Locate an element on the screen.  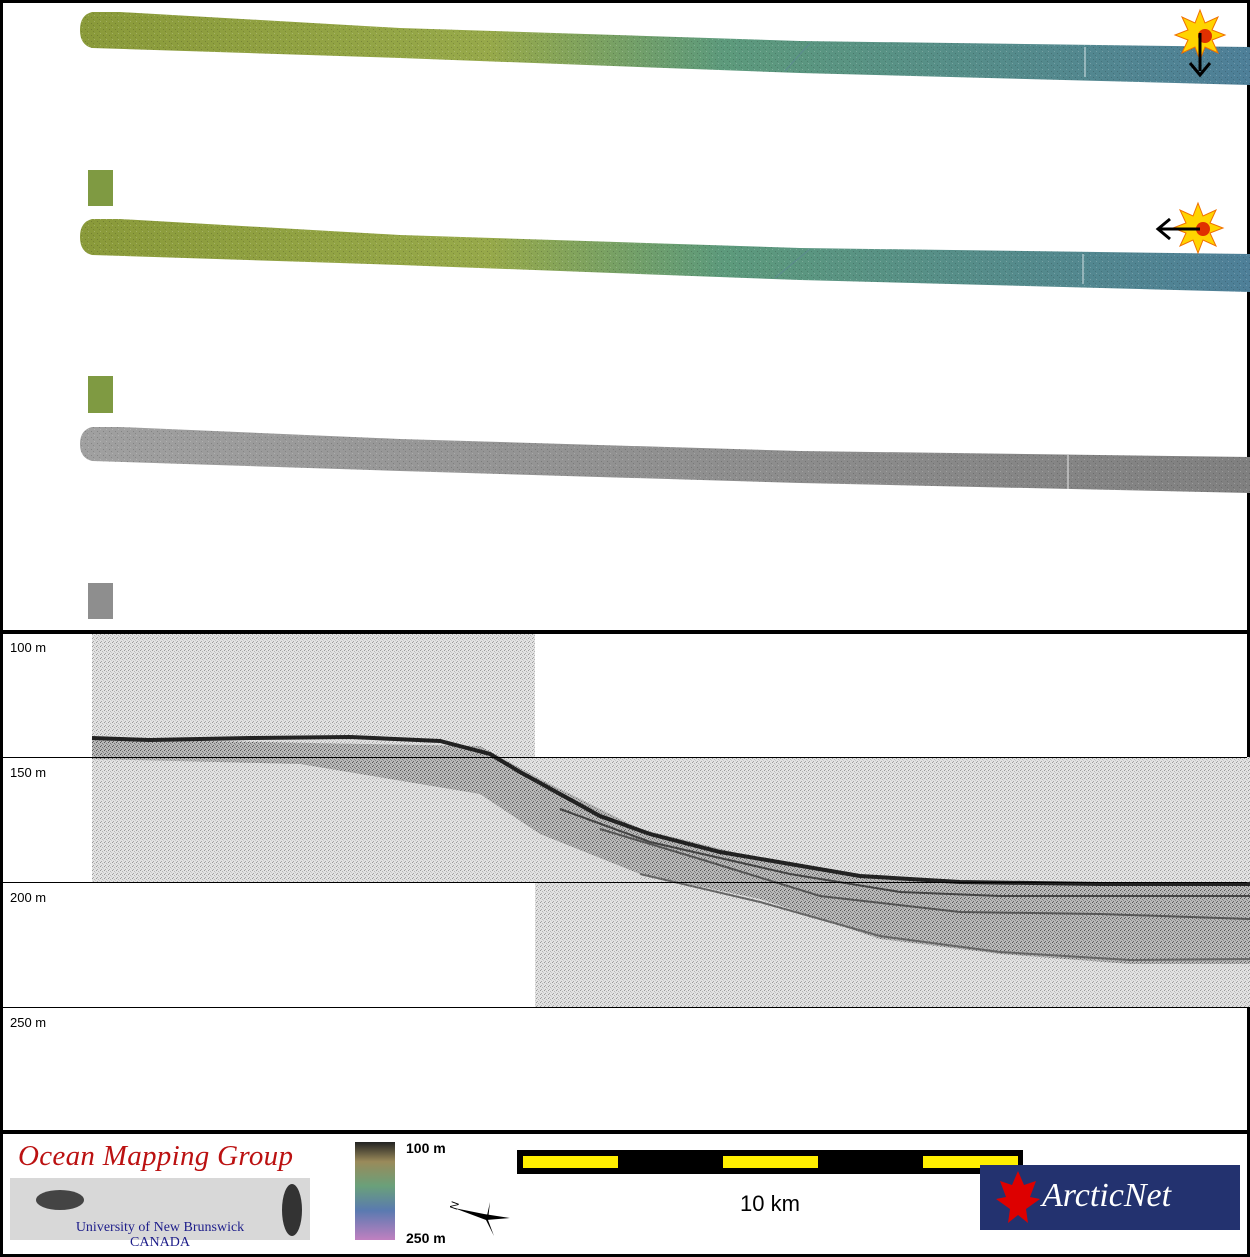
north-arrow-label: N is located at coordinates (456, 1206).